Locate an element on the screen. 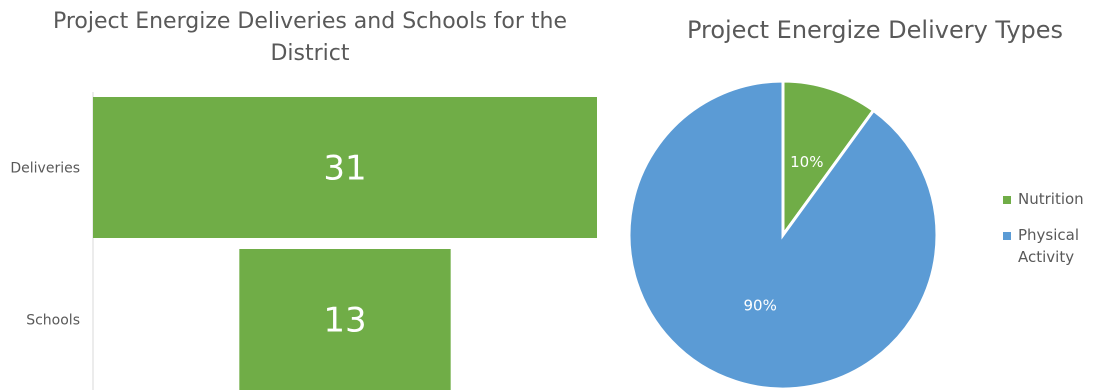 The image size is (1100, 390). bar-schools is located at coordinates (345, 319).